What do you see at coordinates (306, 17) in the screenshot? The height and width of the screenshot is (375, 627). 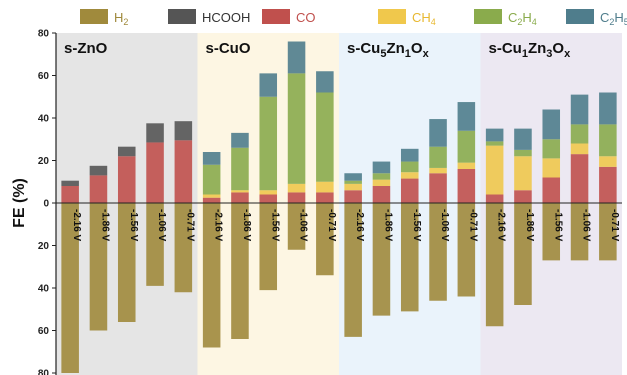 I see `legend-label-CO: CO` at bounding box center [306, 17].